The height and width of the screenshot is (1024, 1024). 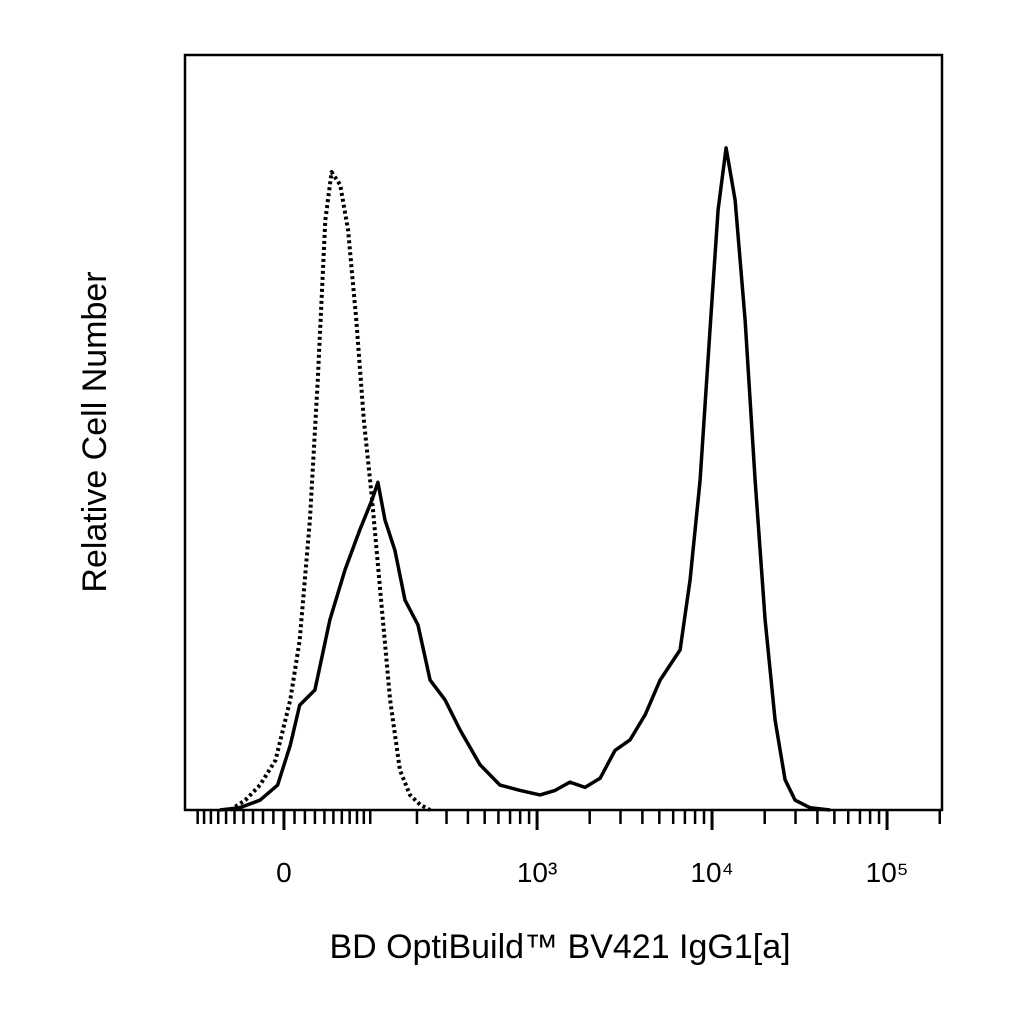 What do you see at coordinates (284, 872) in the screenshot?
I see `x-tick-label: 0` at bounding box center [284, 872].